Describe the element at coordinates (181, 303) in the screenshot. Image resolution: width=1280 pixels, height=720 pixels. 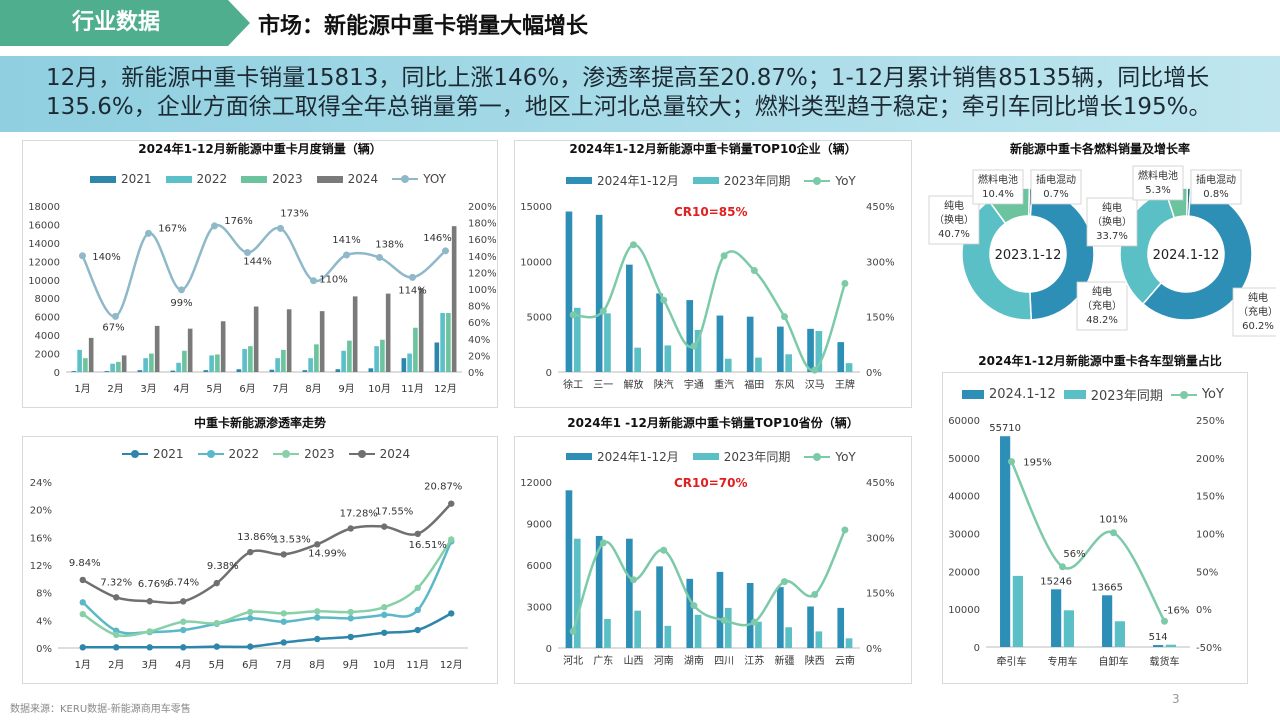
I see `yoy-data-label: 99%` at that location.